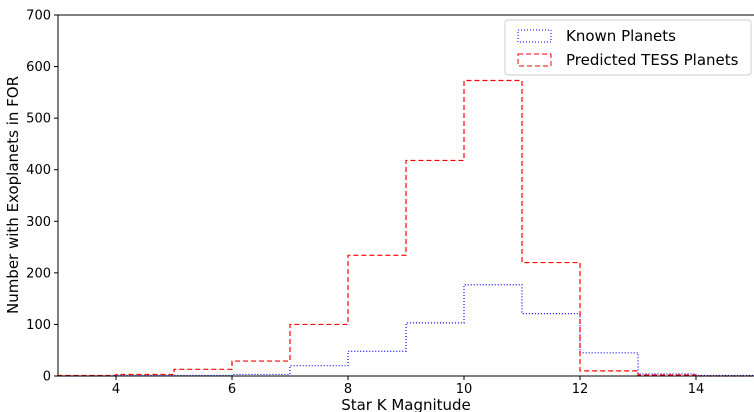 The height and width of the screenshot is (412, 754). I want to click on x-tick-label: 6, so click(232, 389).